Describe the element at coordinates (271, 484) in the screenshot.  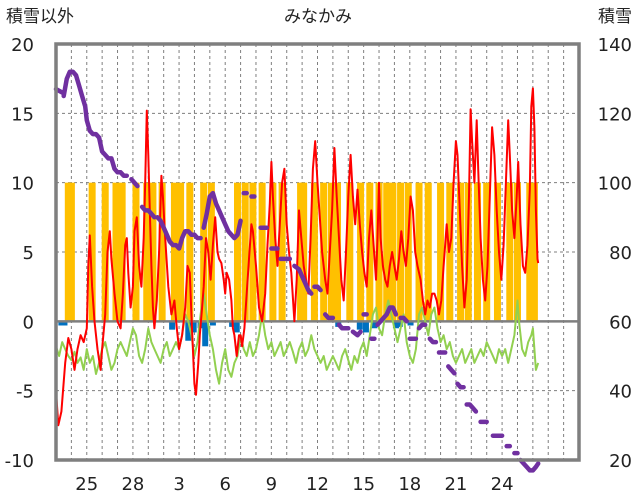
I see `x-tick-label: 9` at that location.